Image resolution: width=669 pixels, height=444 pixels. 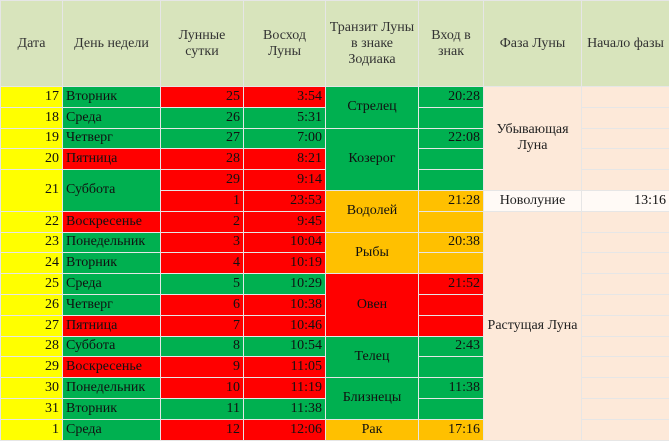 What do you see at coordinates (451, 242) in the screenshot?
I see `zodiac-entry-cell: 20:38` at bounding box center [451, 242].